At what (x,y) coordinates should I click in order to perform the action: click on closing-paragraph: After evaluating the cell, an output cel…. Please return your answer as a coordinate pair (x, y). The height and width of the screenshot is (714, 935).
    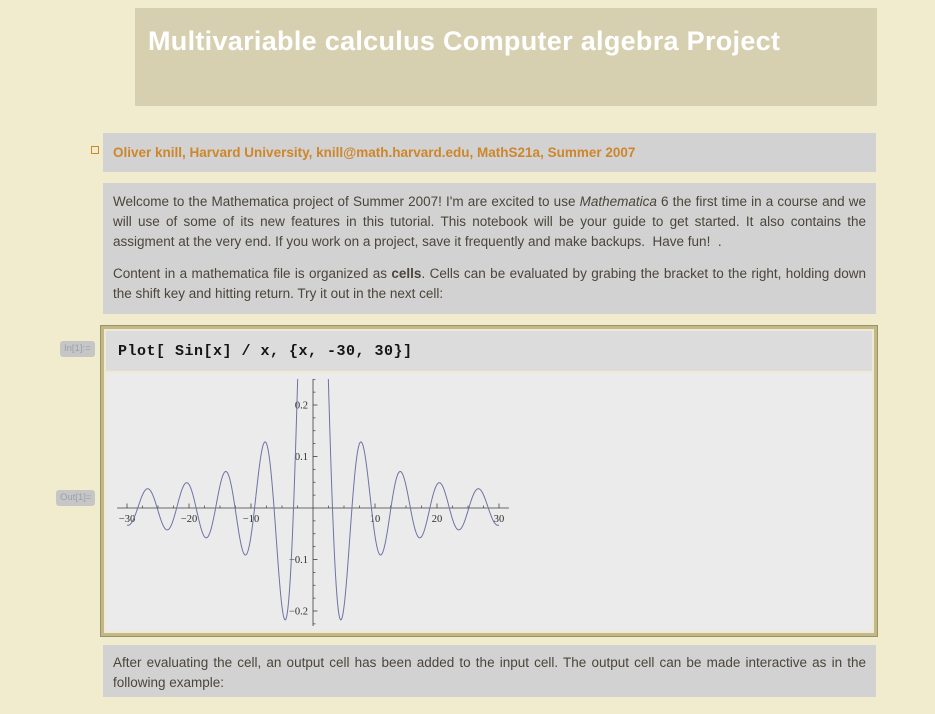
    Looking at the image, I should click on (491, 672).